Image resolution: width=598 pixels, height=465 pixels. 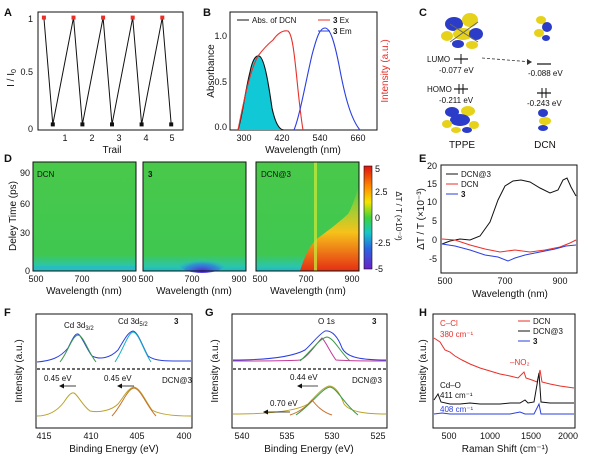 I want to click on dcn-absorbance-area, so click(x=261, y=92).